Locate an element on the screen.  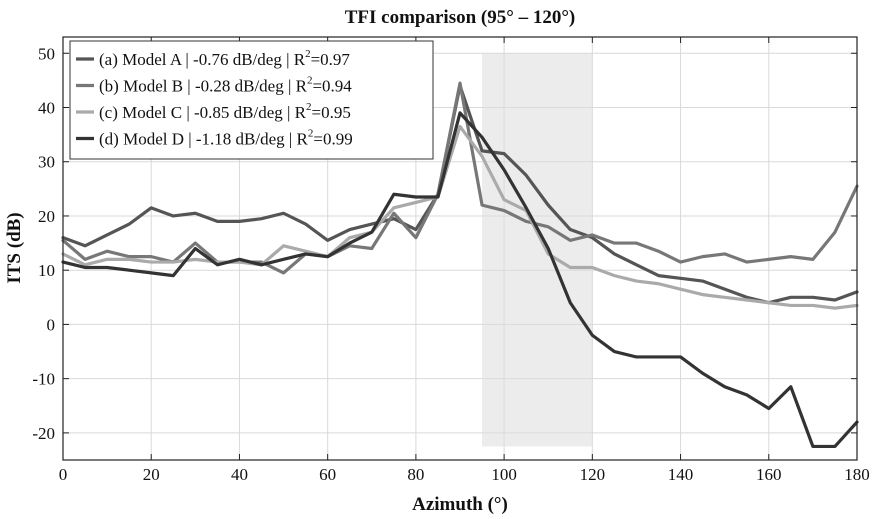
y-tick-label: 20 is located at coordinates (46, 216).